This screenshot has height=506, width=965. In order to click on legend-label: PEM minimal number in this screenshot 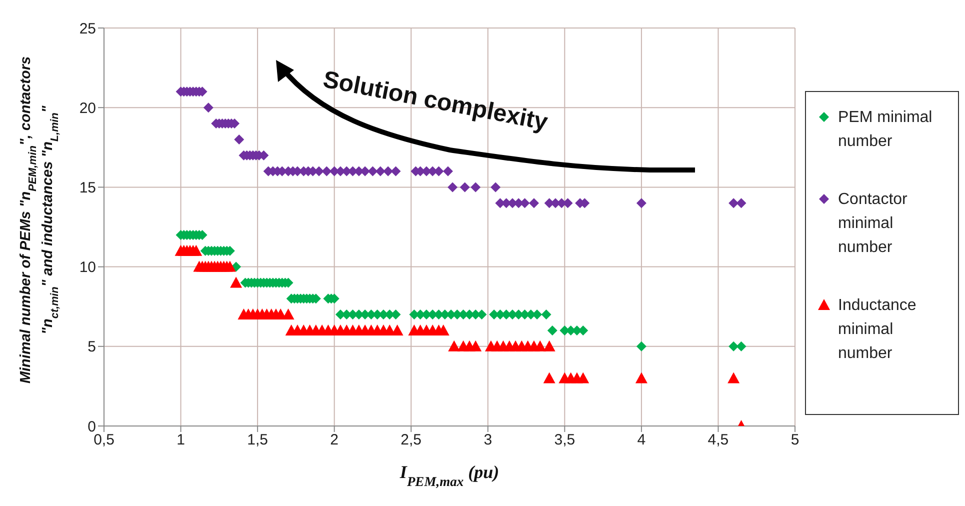, I will do `click(886, 130)`.